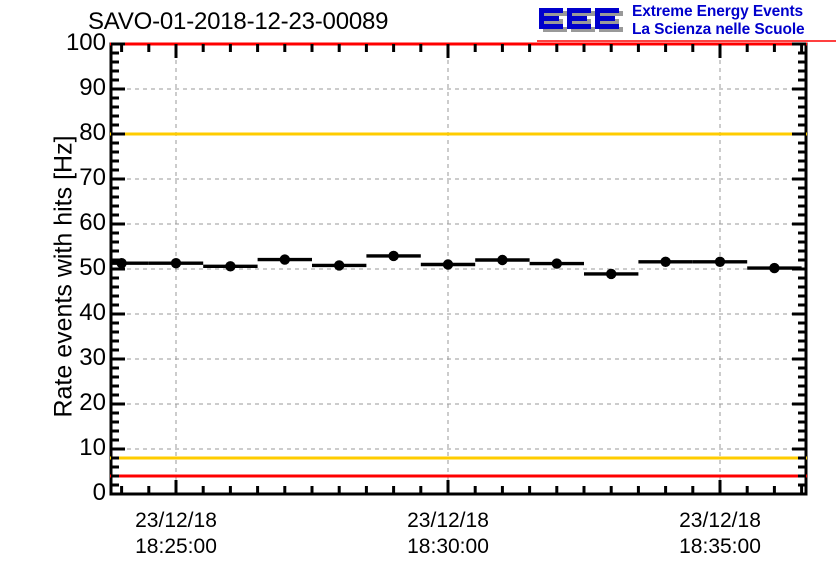  Describe the element at coordinates (718, 29) in the screenshot. I see `eee-logo-line2: La Scienza nelle Scuole` at that location.